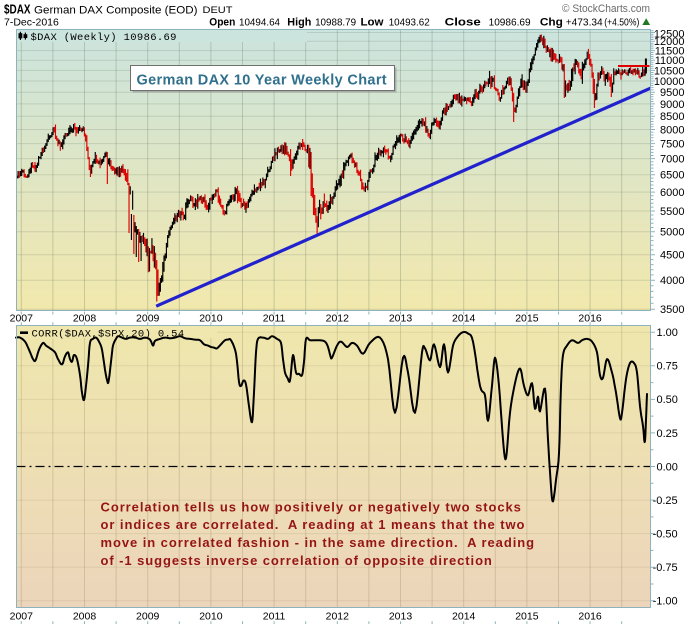  I want to click on svg-text: 7500, so click(672, 145).